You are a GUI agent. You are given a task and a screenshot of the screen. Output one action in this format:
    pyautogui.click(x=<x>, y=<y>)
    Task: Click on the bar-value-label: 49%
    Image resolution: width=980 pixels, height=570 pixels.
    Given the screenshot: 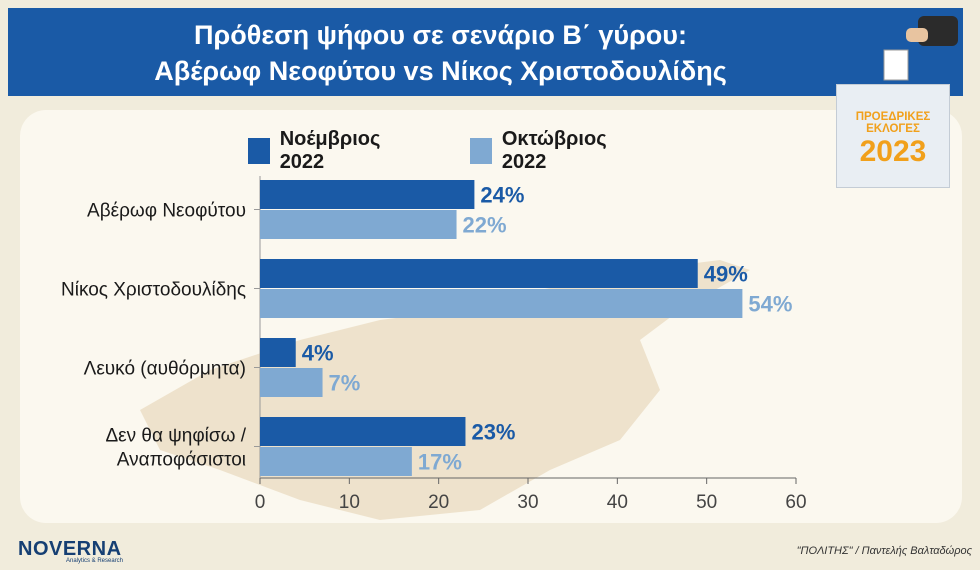 What is the action you would take?
    pyautogui.click(x=726, y=274)
    